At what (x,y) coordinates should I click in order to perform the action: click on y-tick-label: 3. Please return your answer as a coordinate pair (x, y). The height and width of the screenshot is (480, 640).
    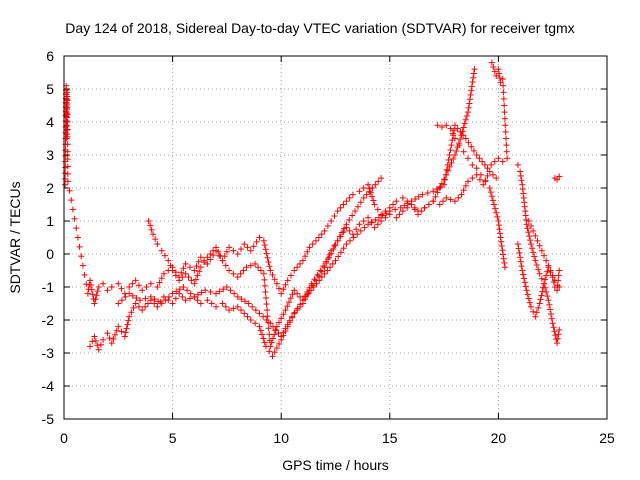
    Looking at the image, I should click on (50, 155).